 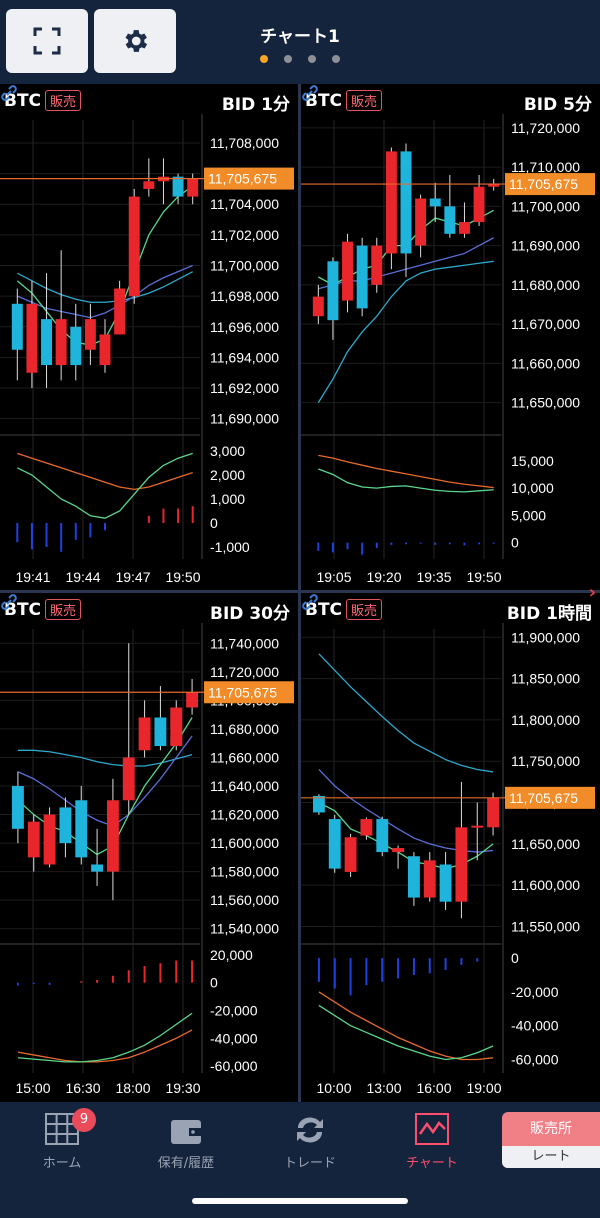 I want to click on x-tick-label: 15:00, so click(x=32, y=1088).